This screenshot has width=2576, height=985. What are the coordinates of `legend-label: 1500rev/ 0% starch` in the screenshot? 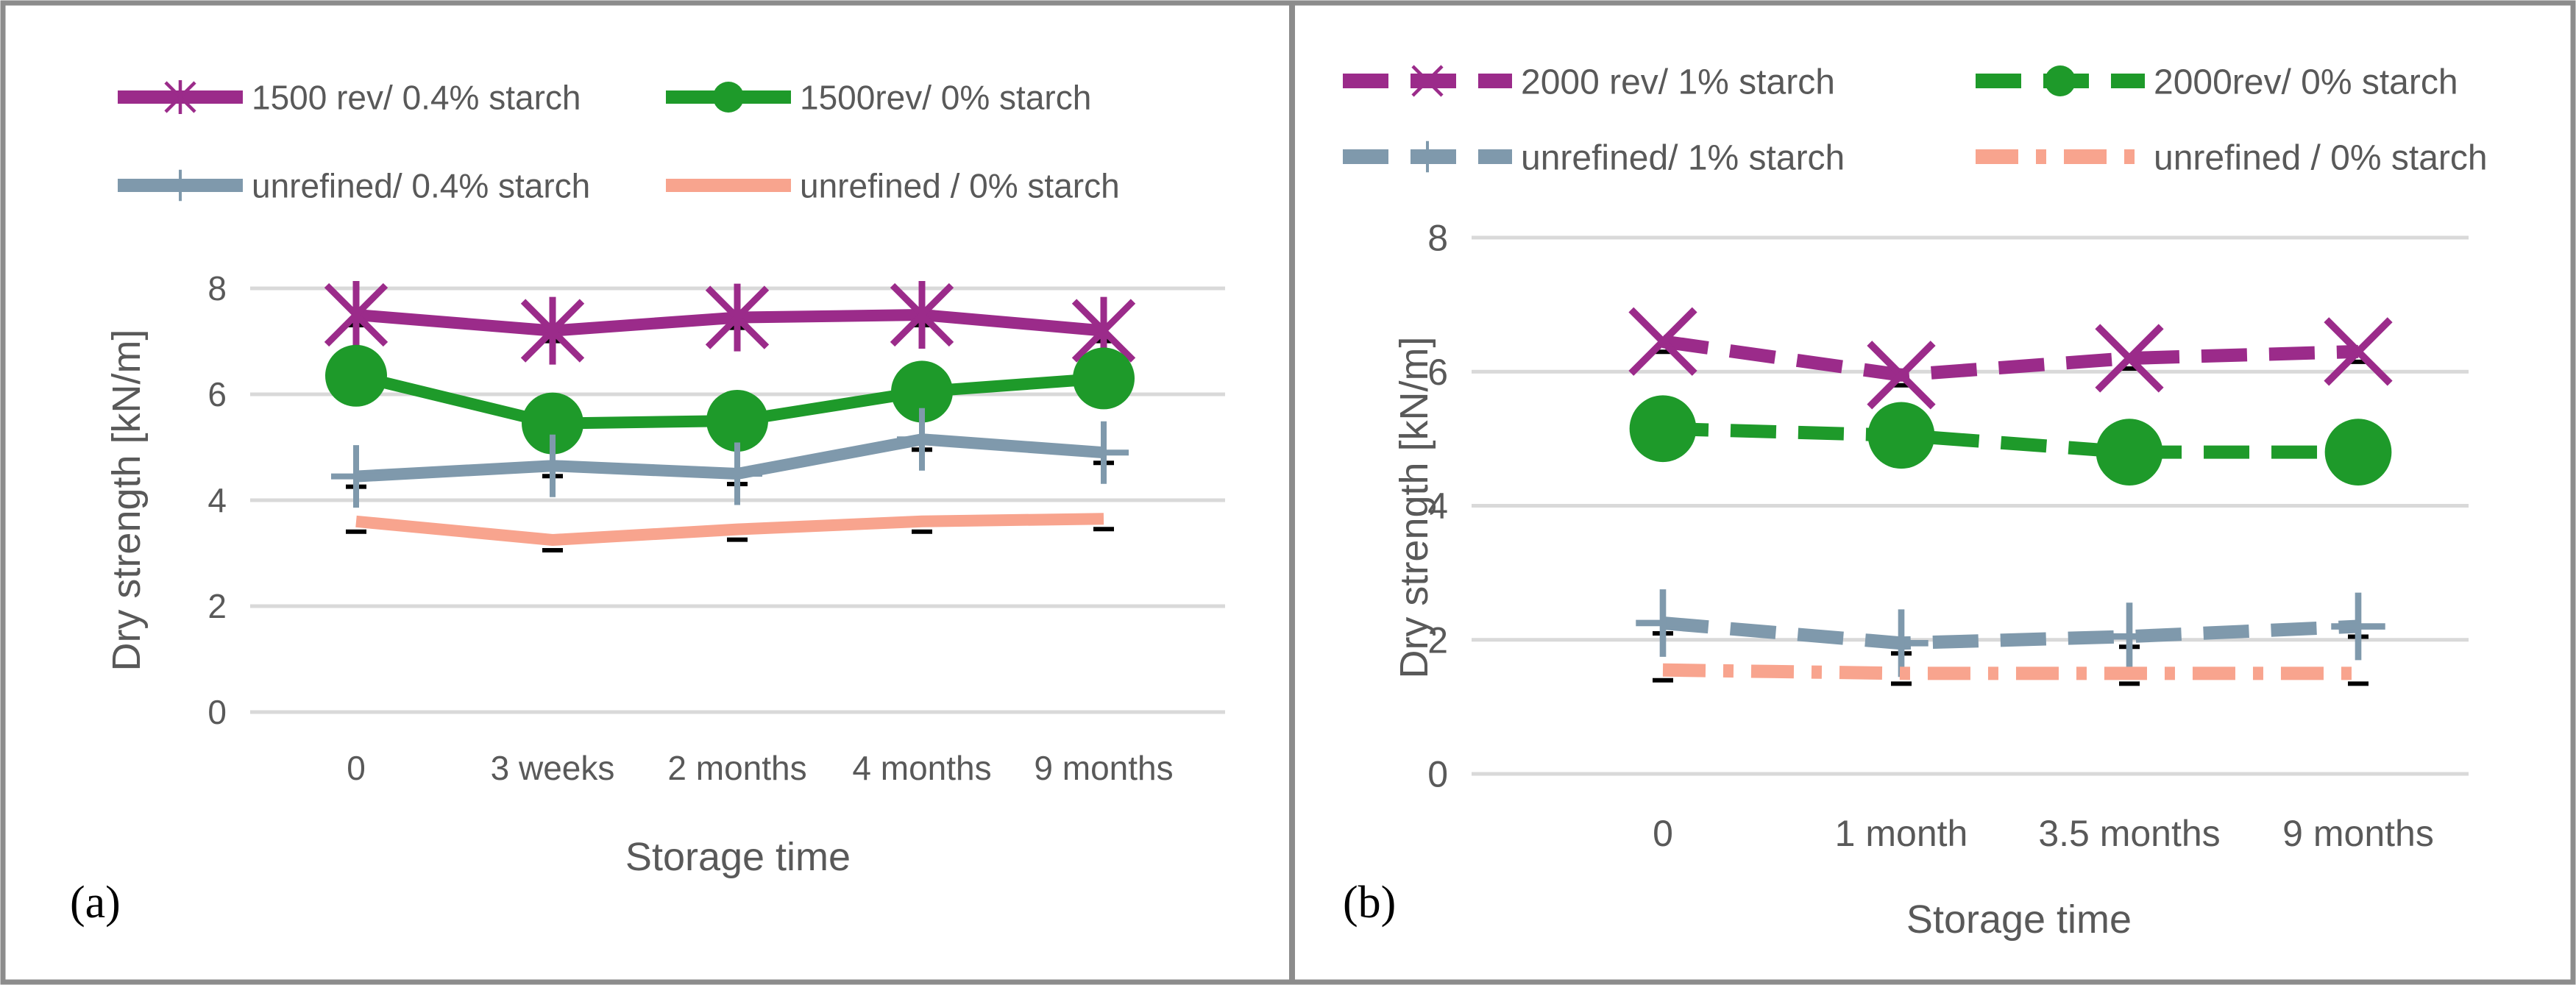 It's located at (945, 98).